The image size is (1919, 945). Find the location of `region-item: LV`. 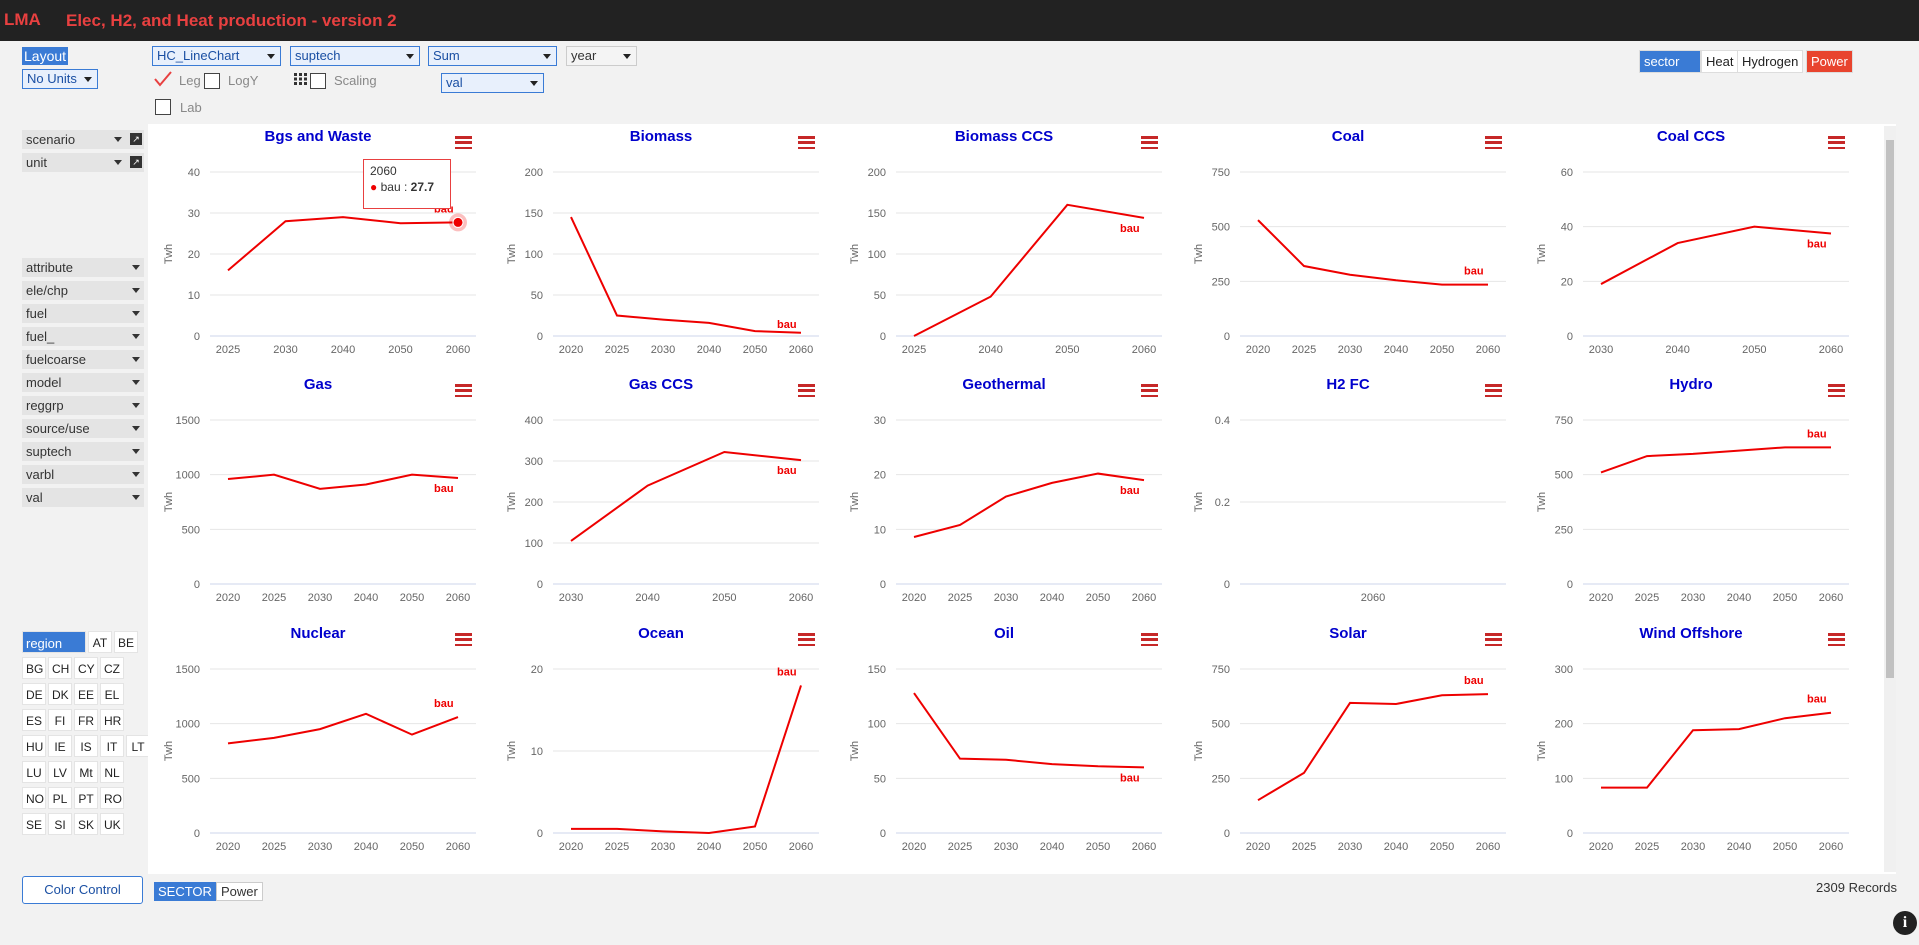

region-item: LV is located at coordinates (60, 772).